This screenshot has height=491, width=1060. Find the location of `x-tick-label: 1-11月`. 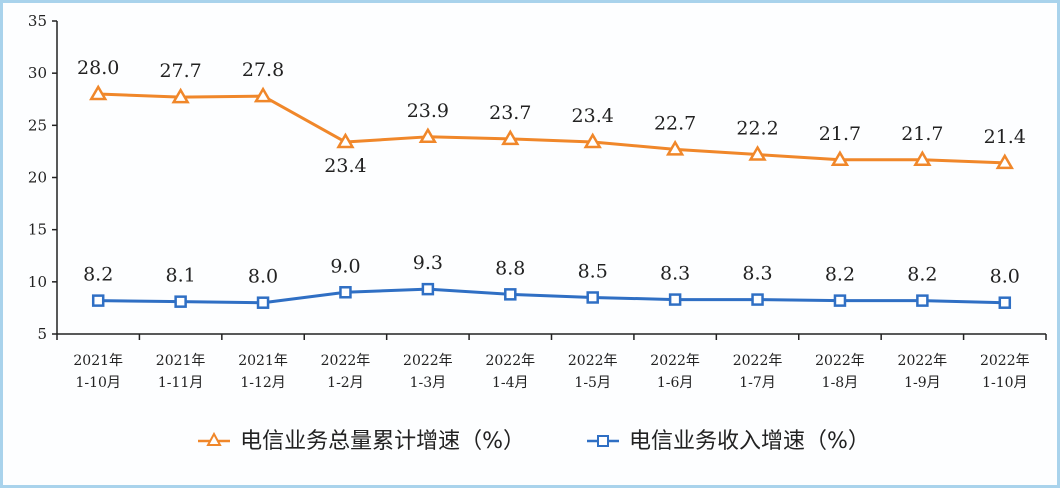

x-tick-label: 1-11月 is located at coordinates (180, 383).